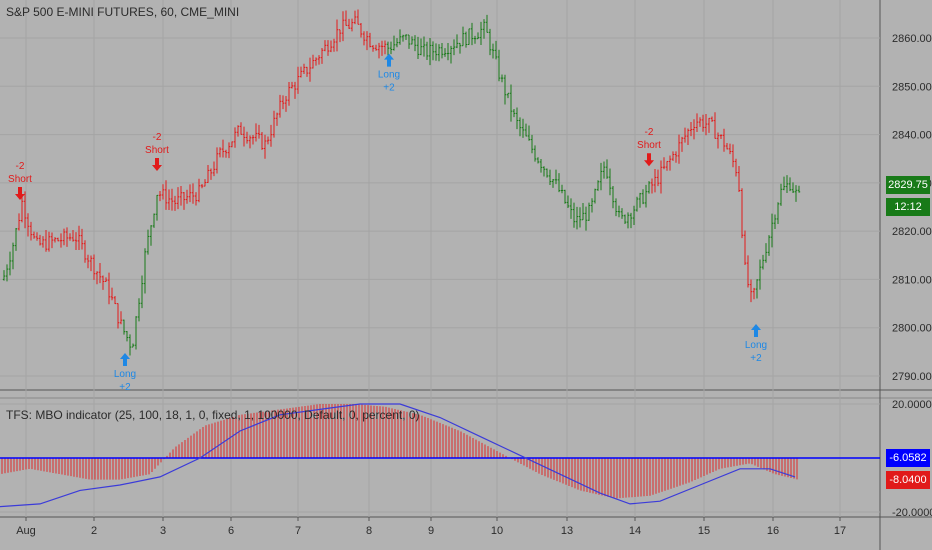 This screenshot has height=550, width=932. Describe the element at coordinates (908, 458) in the screenshot. I see `indicator-value-label: -6.0582` at that location.